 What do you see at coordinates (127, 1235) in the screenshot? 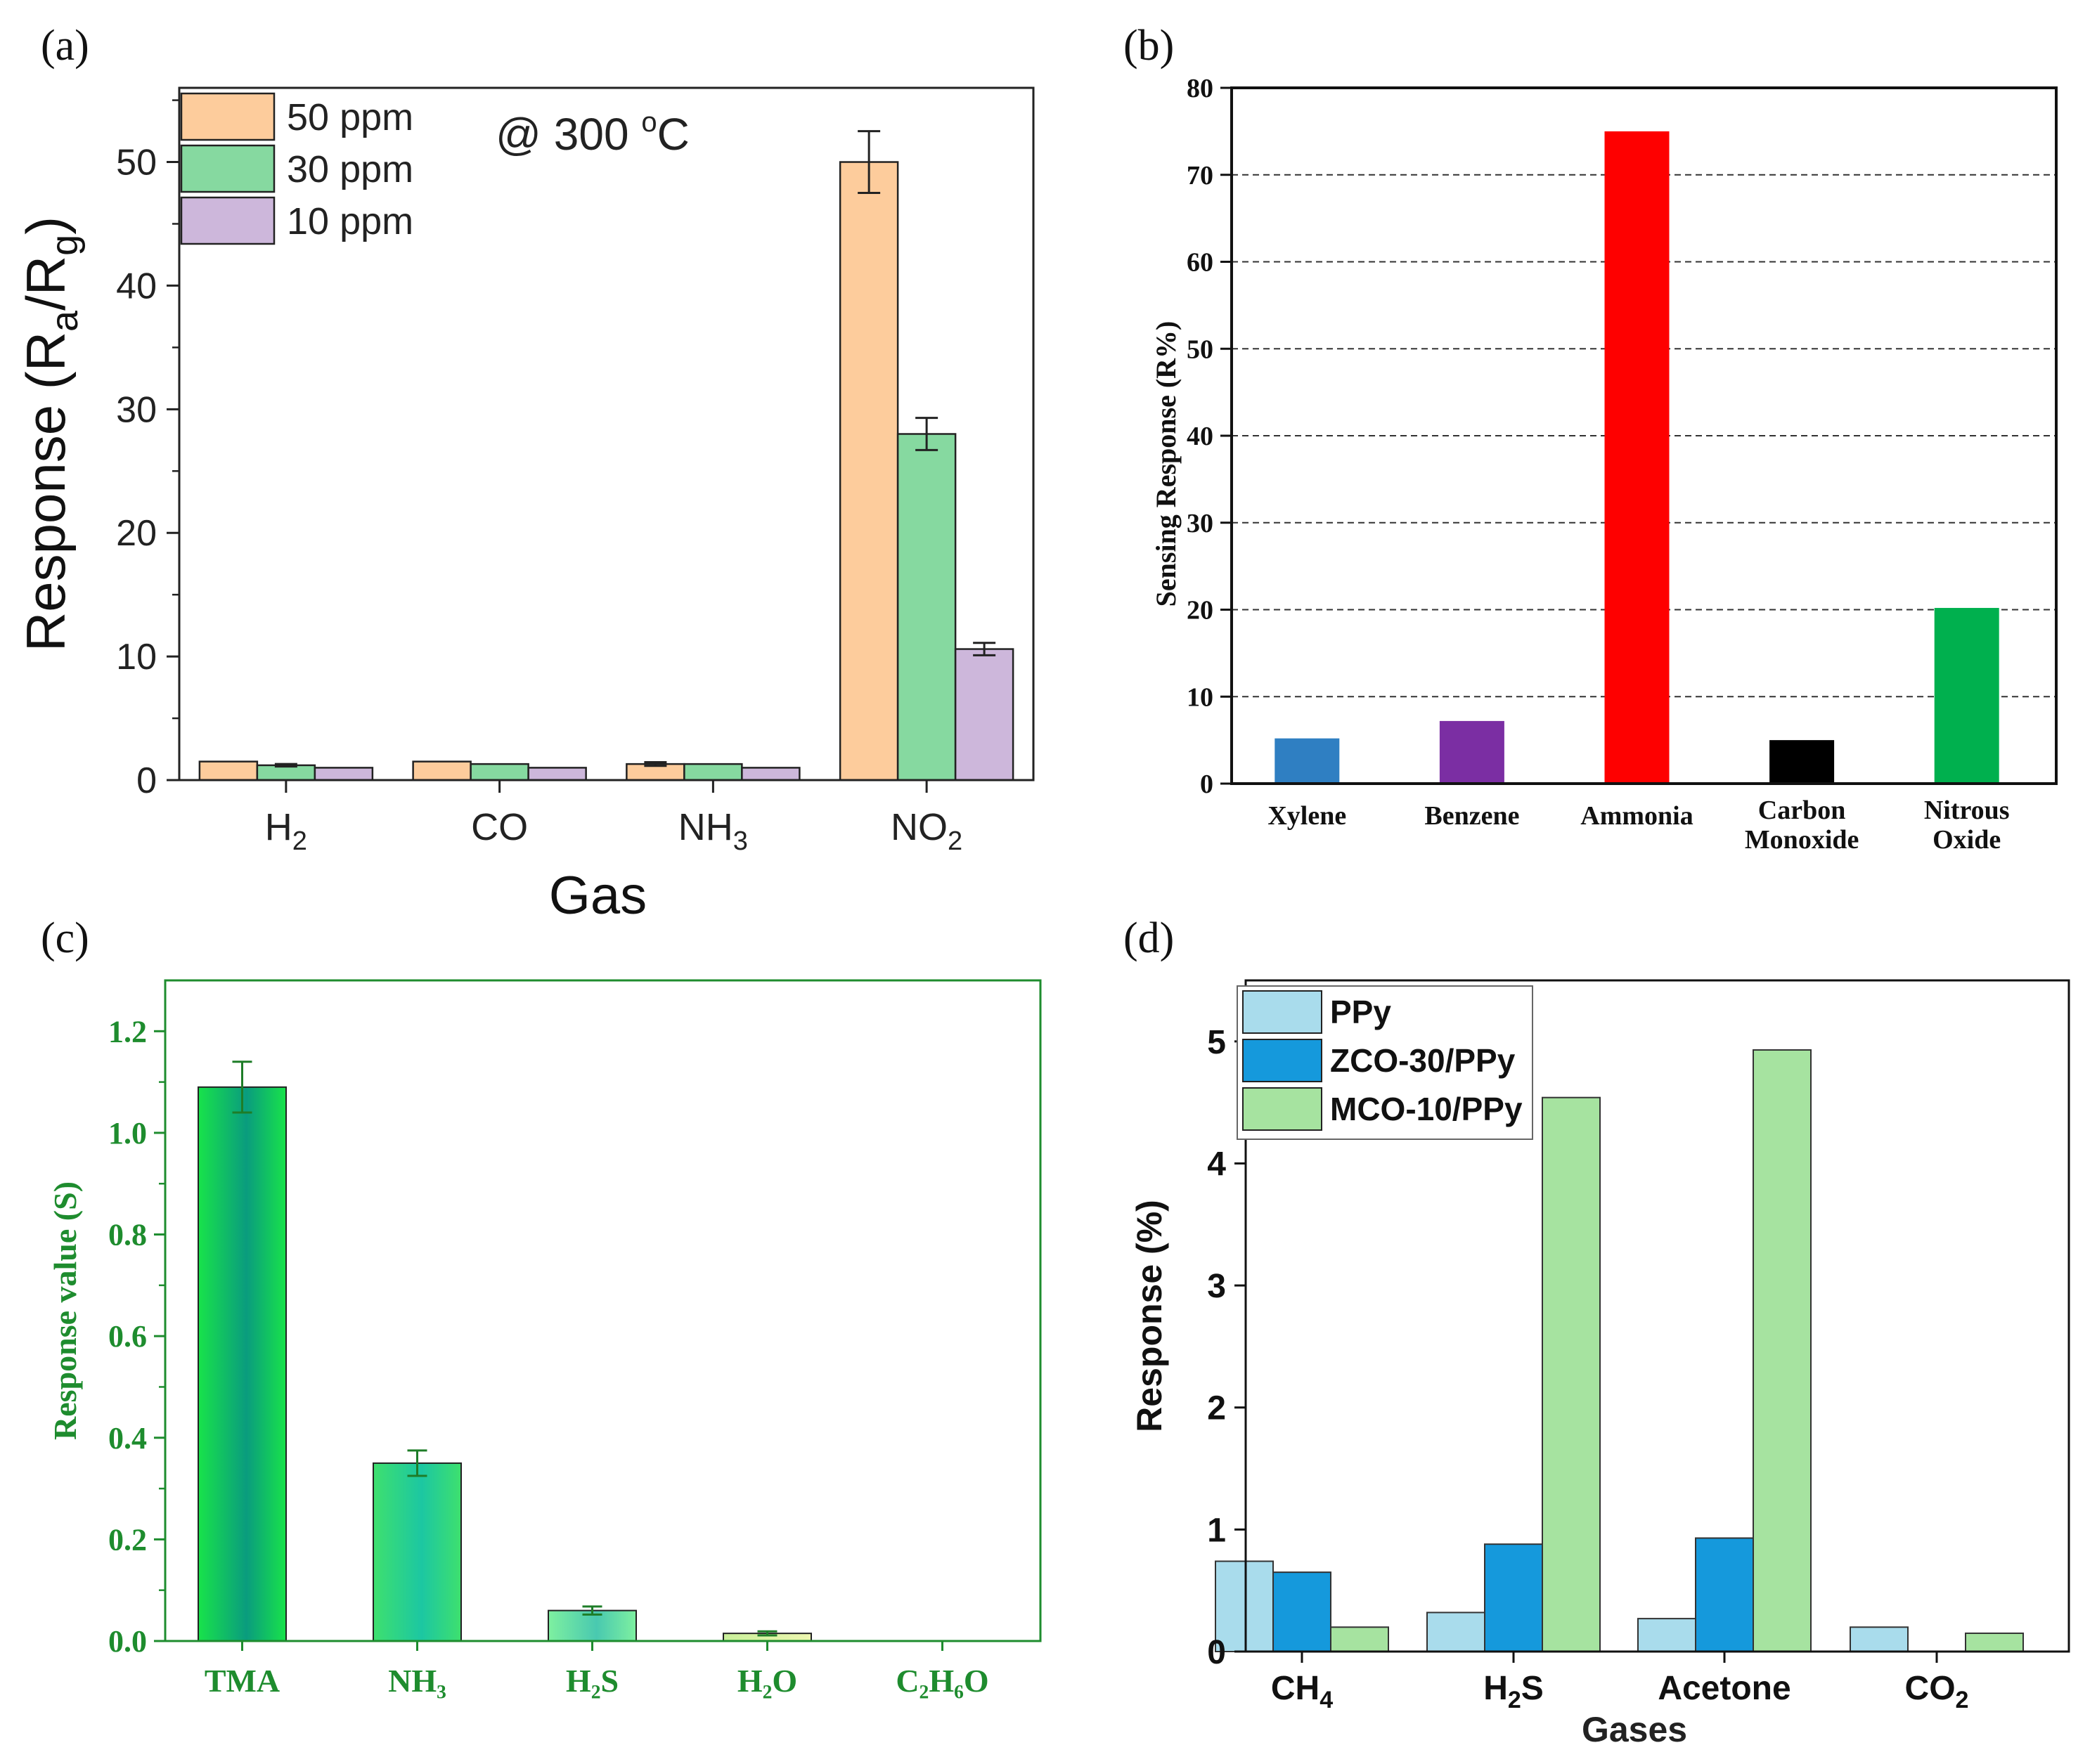
I see `y-tick-label-c-4: 0.8` at bounding box center [127, 1235].